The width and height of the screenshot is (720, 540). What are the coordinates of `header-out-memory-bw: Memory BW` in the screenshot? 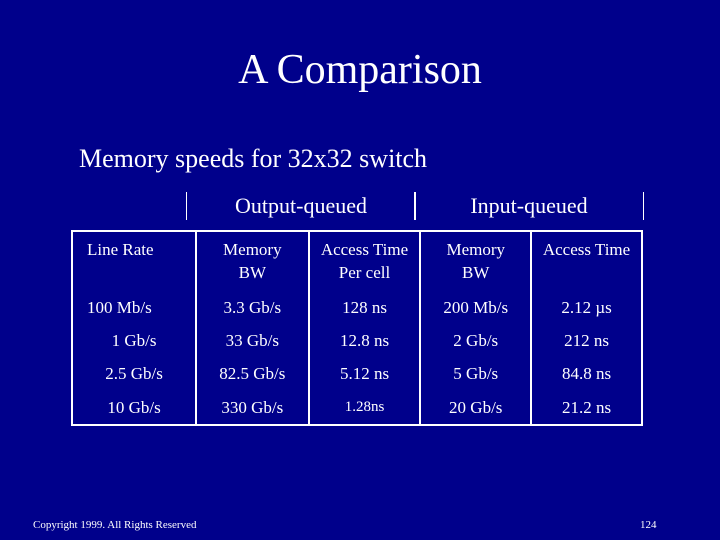 It's located at (252, 261).